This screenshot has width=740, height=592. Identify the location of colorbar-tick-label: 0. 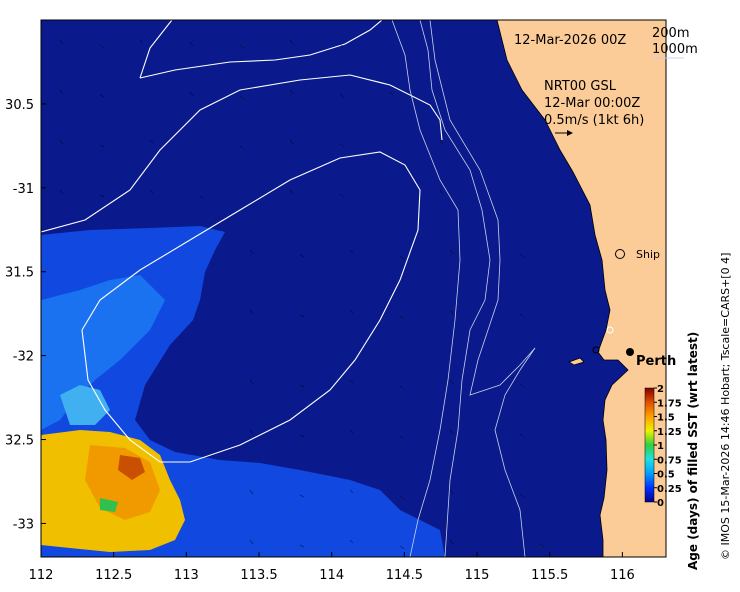
(660, 503).